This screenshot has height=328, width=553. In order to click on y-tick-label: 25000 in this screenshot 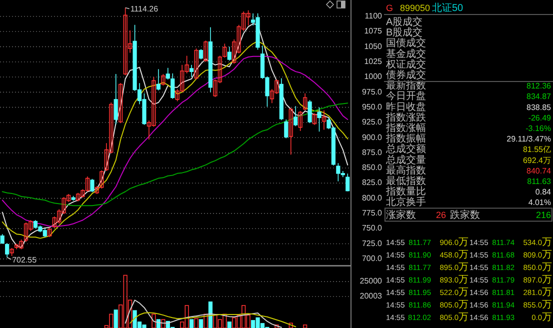, I will do `click(371, 281)`.